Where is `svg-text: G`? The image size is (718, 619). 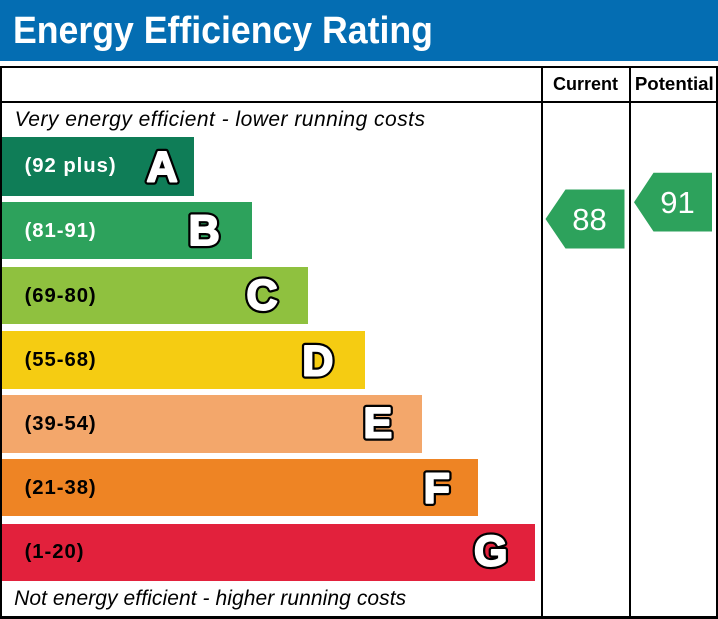 svg-text: G is located at coordinates (490, 552).